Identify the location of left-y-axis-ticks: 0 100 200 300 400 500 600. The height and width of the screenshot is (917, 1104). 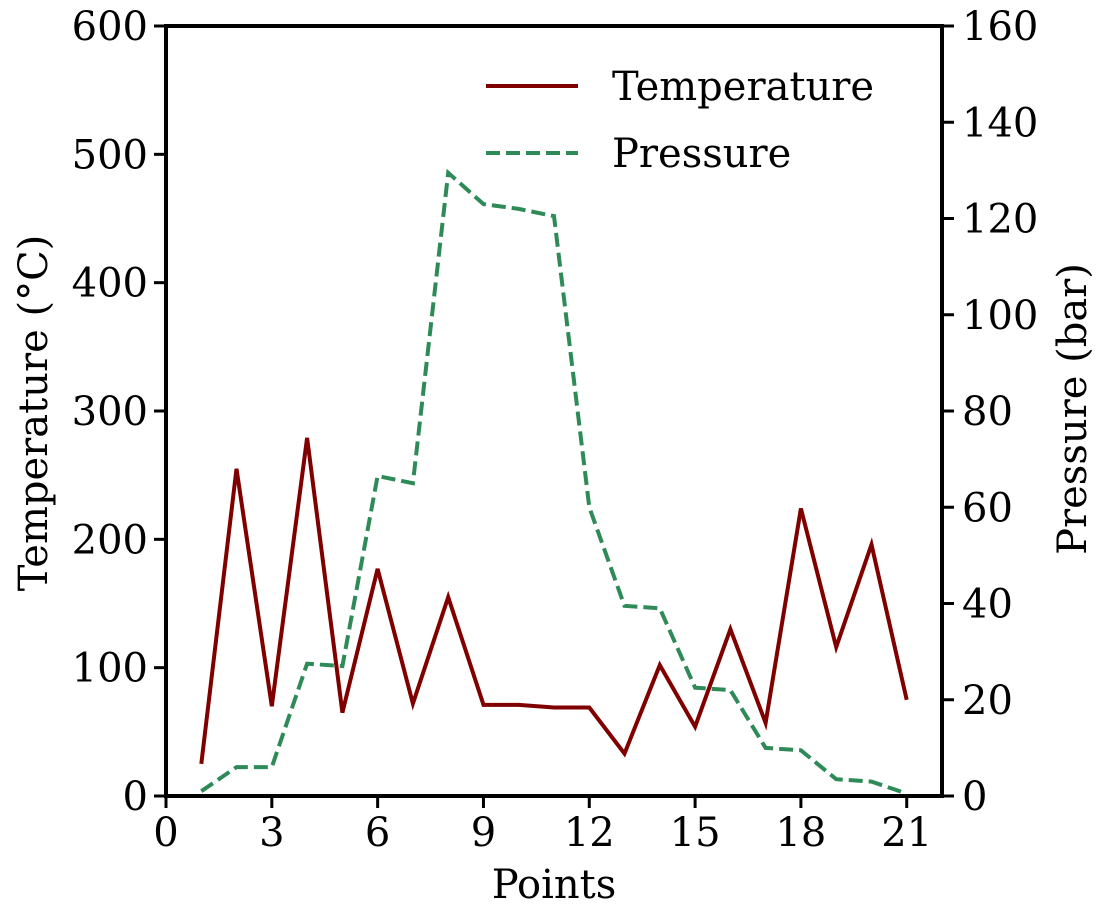
(119, 412).